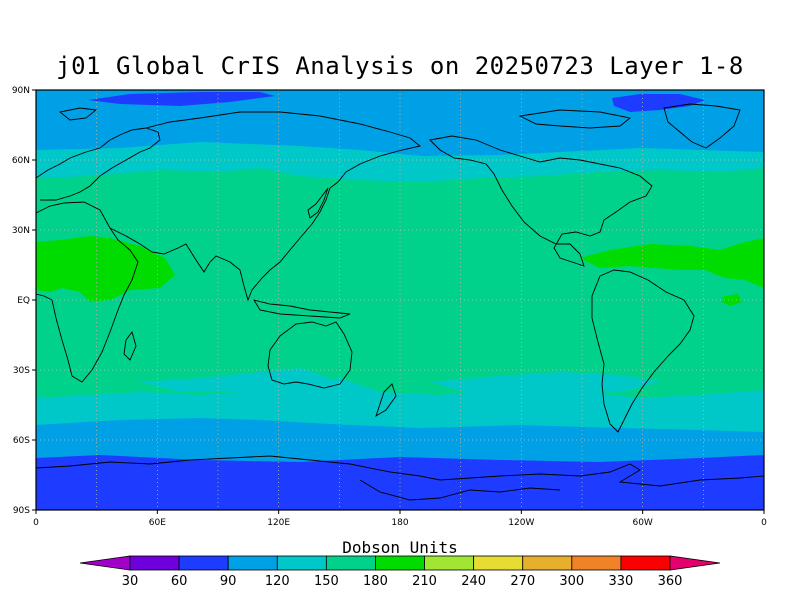 The width and height of the screenshot is (800, 600). What do you see at coordinates (179, 581) in the screenshot?
I see `colorbar-tick-label: 60` at bounding box center [179, 581].